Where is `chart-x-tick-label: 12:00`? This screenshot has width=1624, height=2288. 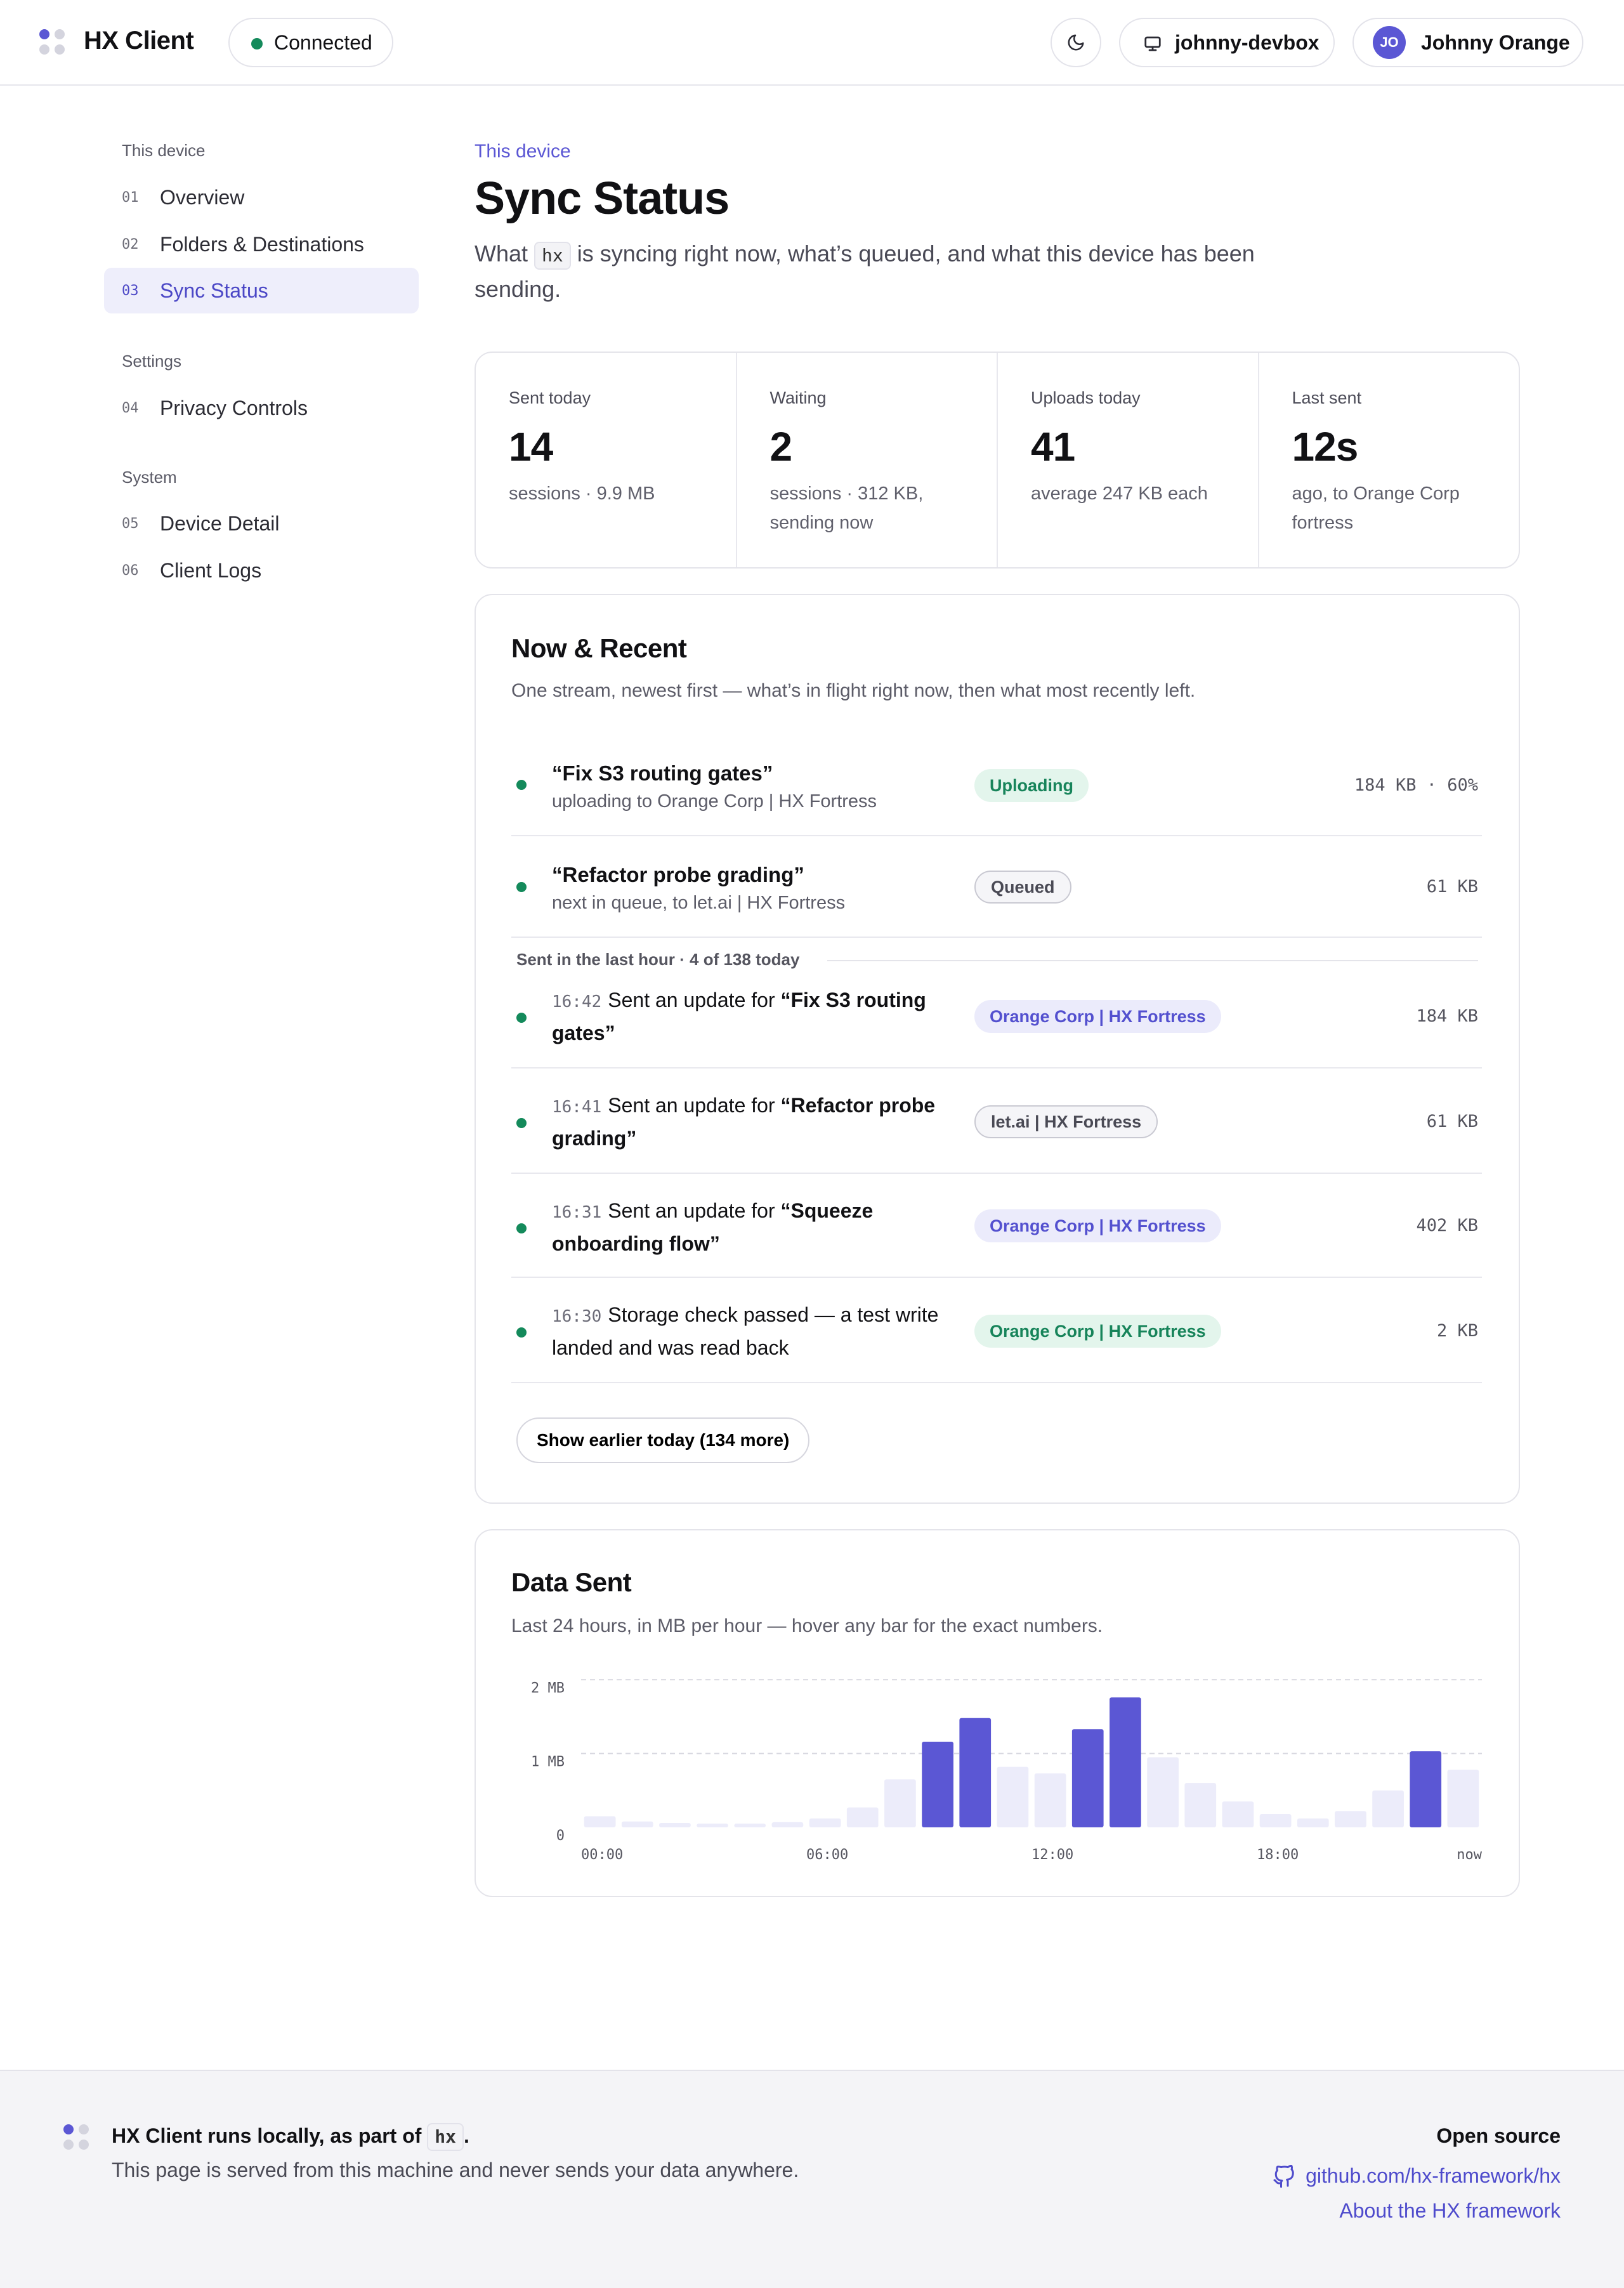 chart-x-tick-label: 12:00 is located at coordinates (1052, 1855).